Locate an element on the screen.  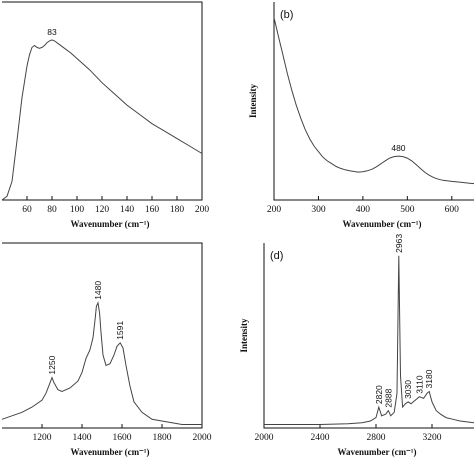
x-tick-label: 1200 is located at coordinates (42, 438).